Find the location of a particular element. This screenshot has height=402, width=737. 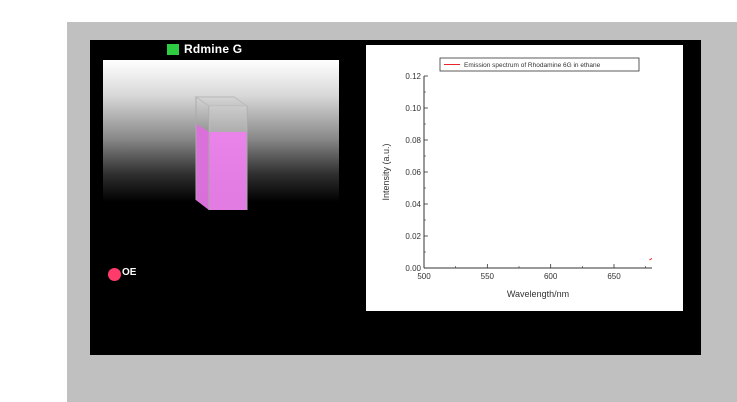

sample-title: Rdmine G is located at coordinates (213, 49).